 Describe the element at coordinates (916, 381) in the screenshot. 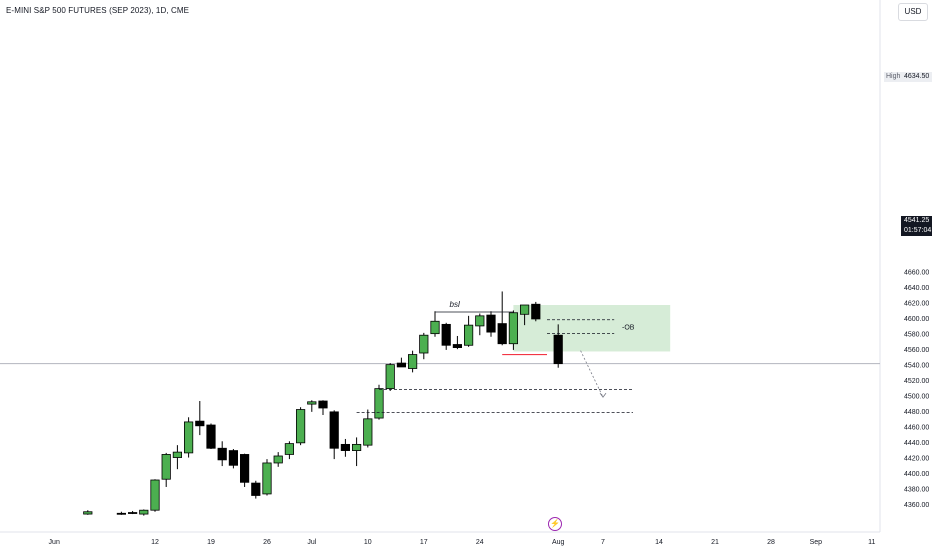

I see `price-tick-label: 4520.00` at that location.